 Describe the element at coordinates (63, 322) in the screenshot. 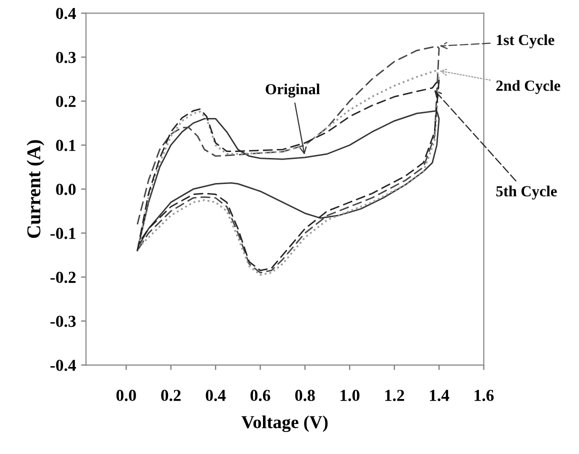

I see `y-tick-label: -0.3` at that location.